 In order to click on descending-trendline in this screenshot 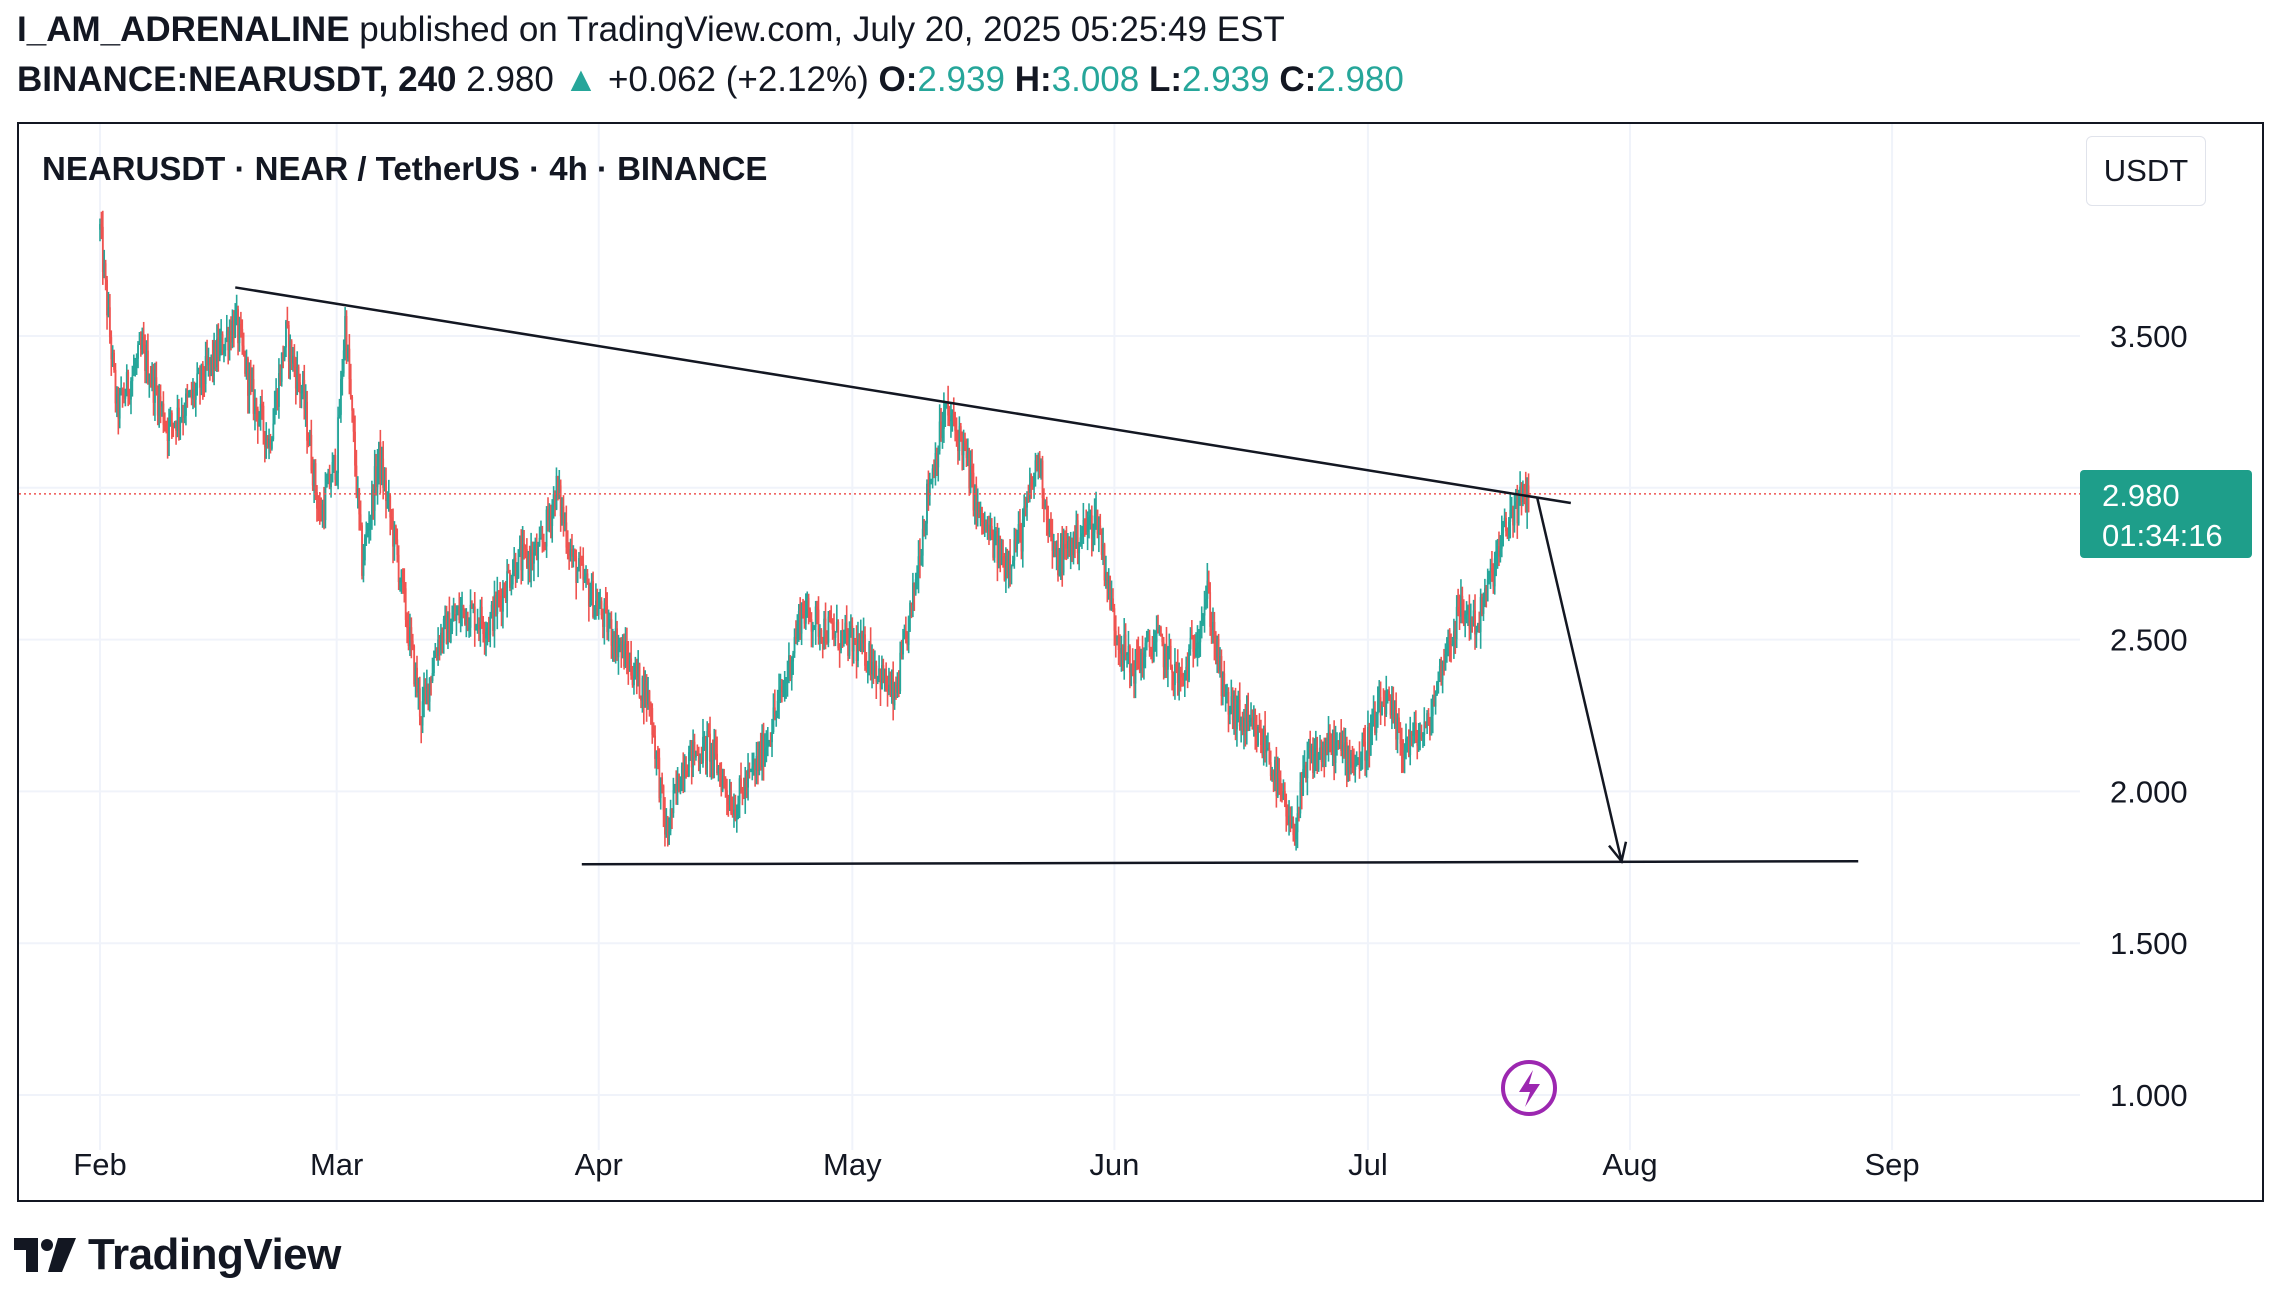, I will do `click(903, 395)`.